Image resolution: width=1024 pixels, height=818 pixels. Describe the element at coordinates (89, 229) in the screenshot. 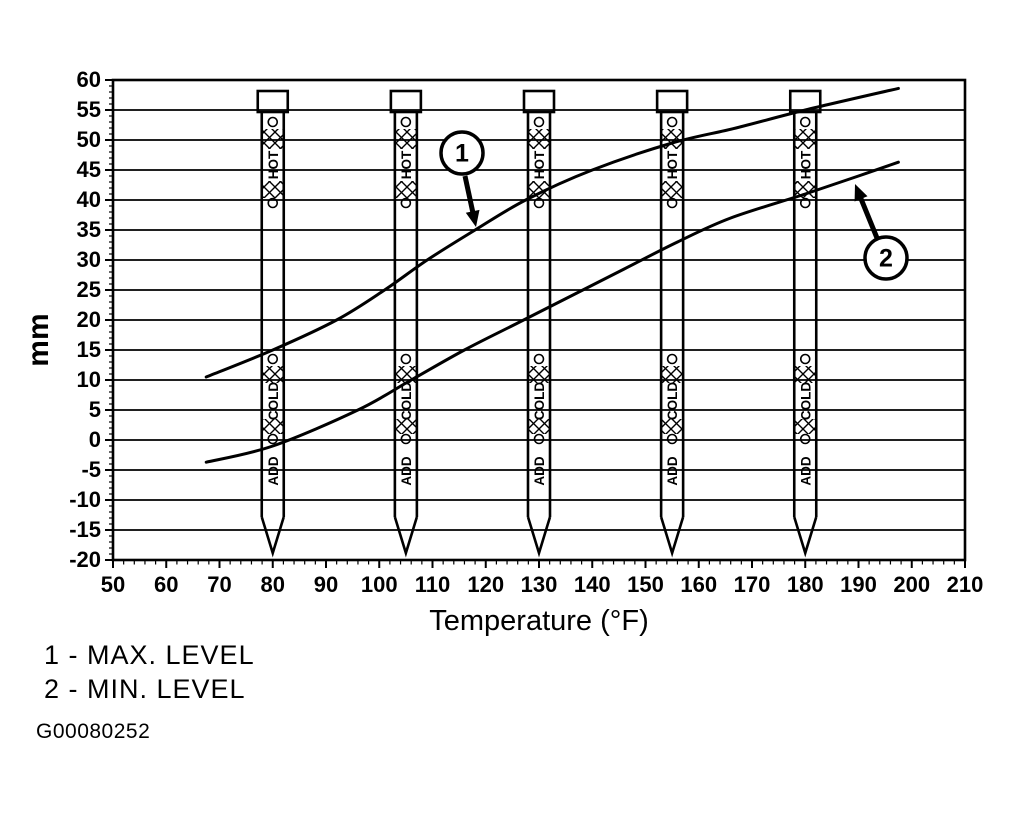

I see `y-tick-label: 35` at that location.